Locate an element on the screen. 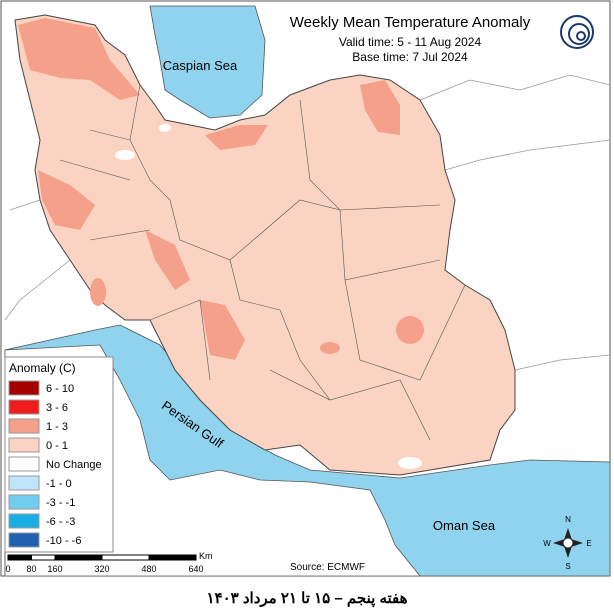 This screenshot has height=614, width=614. scale-bar: 0 80 160 320 480 640 Km is located at coordinates (108, 562).